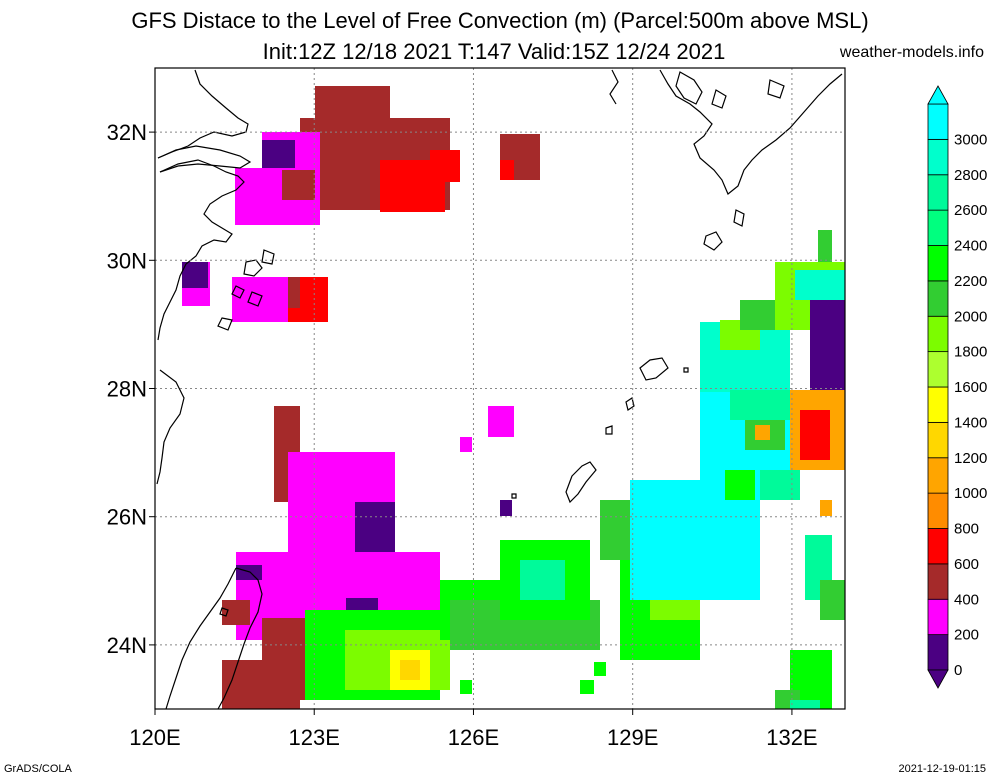 The width and height of the screenshot is (1000, 779). I want to click on legend-label: 1200, so click(970, 458).